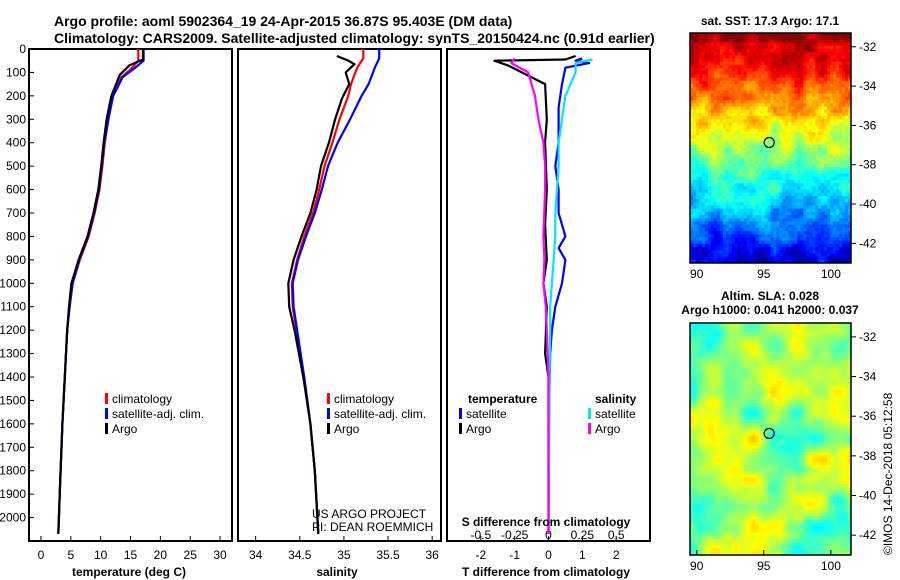 Image resolution: width=900 pixels, height=580 pixels. What do you see at coordinates (16, 96) in the screenshot?
I see `depth-tick-label: 200` at bounding box center [16, 96].